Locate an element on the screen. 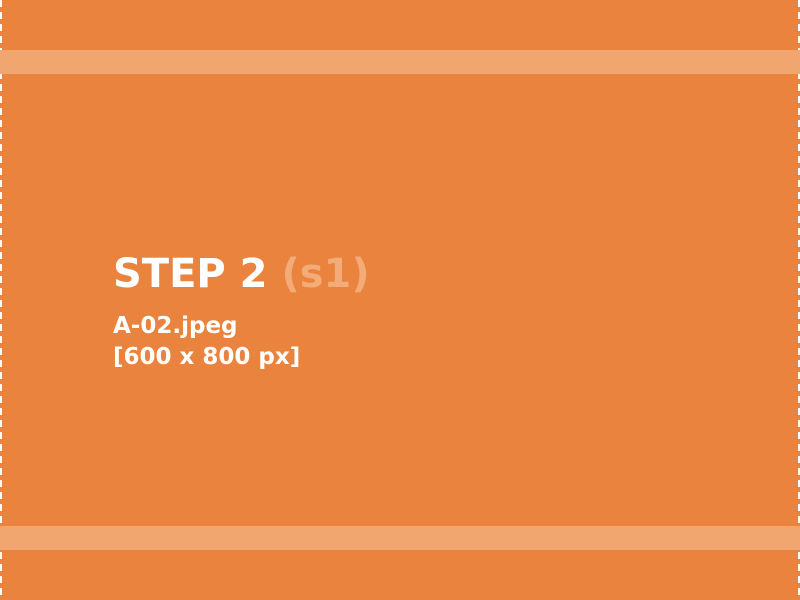 The width and height of the screenshot is (800, 600). file-info: A-02.jpeg [600 x 800 px] is located at coordinates (393, 342).